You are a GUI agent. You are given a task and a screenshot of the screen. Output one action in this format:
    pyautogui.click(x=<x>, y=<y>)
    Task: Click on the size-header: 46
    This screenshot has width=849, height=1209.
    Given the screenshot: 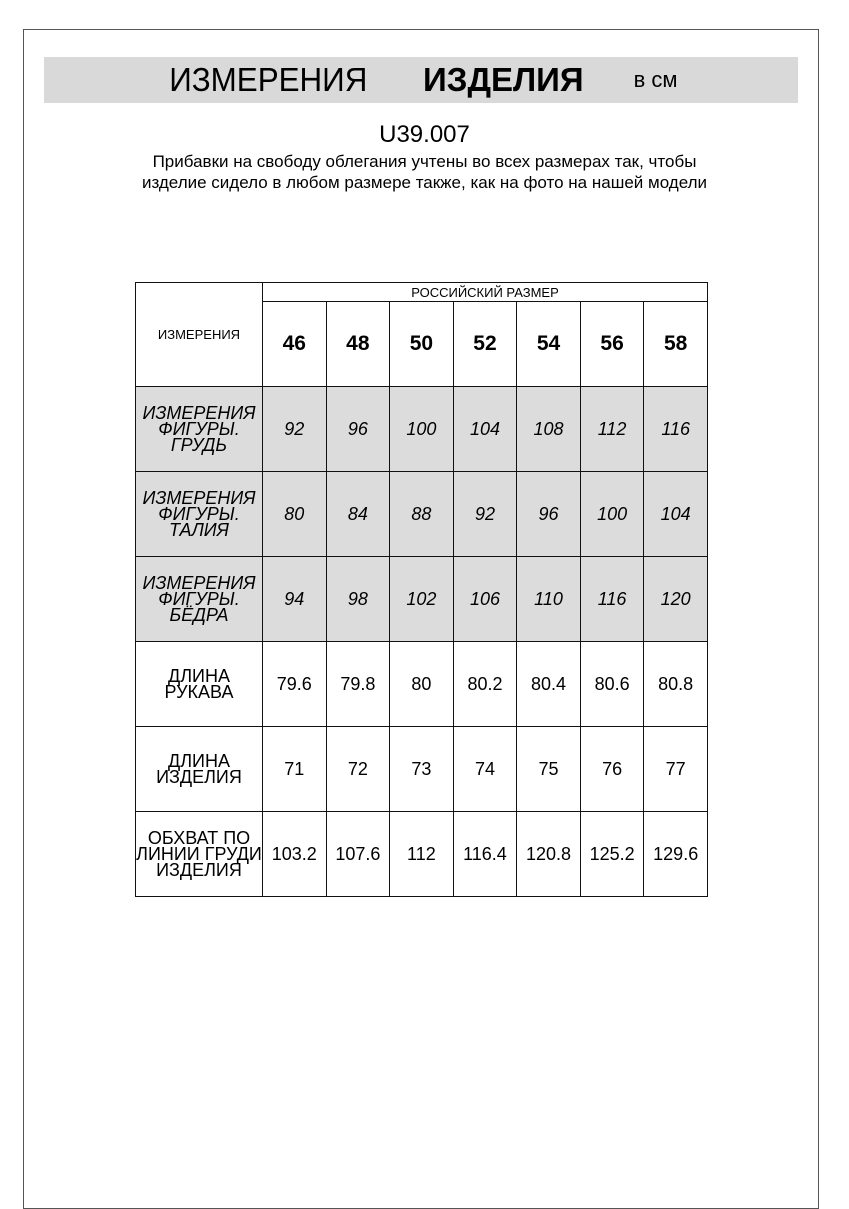 What is the action you would take?
    pyautogui.click(x=294, y=344)
    